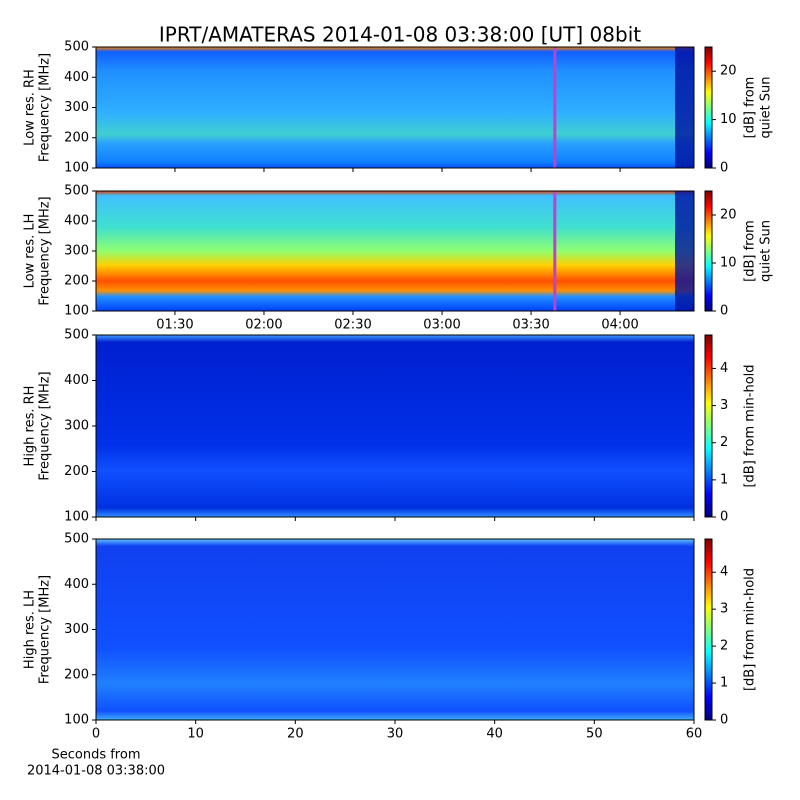 Image resolution: width=800 pixels, height=800 pixels. I want to click on x-tick-label: 02:00, so click(263, 325).